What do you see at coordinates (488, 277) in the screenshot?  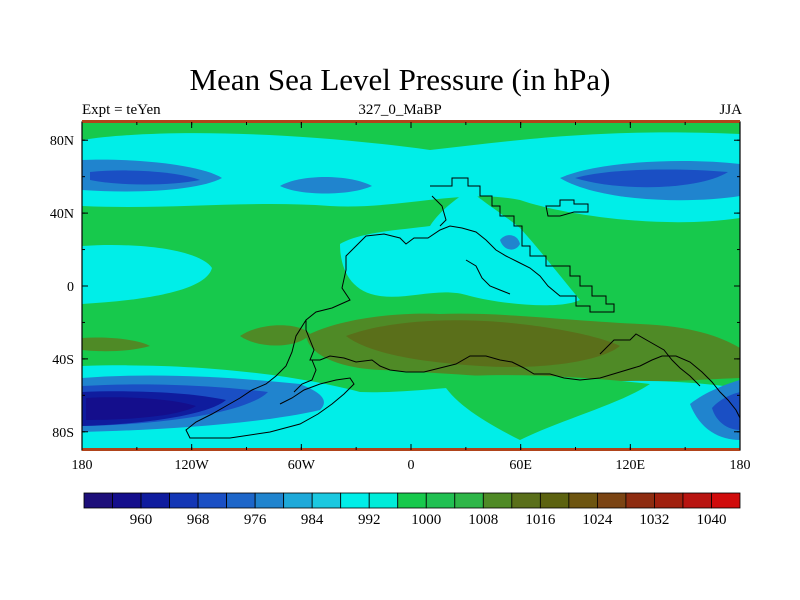 I see `gulf-outline` at bounding box center [488, 277].